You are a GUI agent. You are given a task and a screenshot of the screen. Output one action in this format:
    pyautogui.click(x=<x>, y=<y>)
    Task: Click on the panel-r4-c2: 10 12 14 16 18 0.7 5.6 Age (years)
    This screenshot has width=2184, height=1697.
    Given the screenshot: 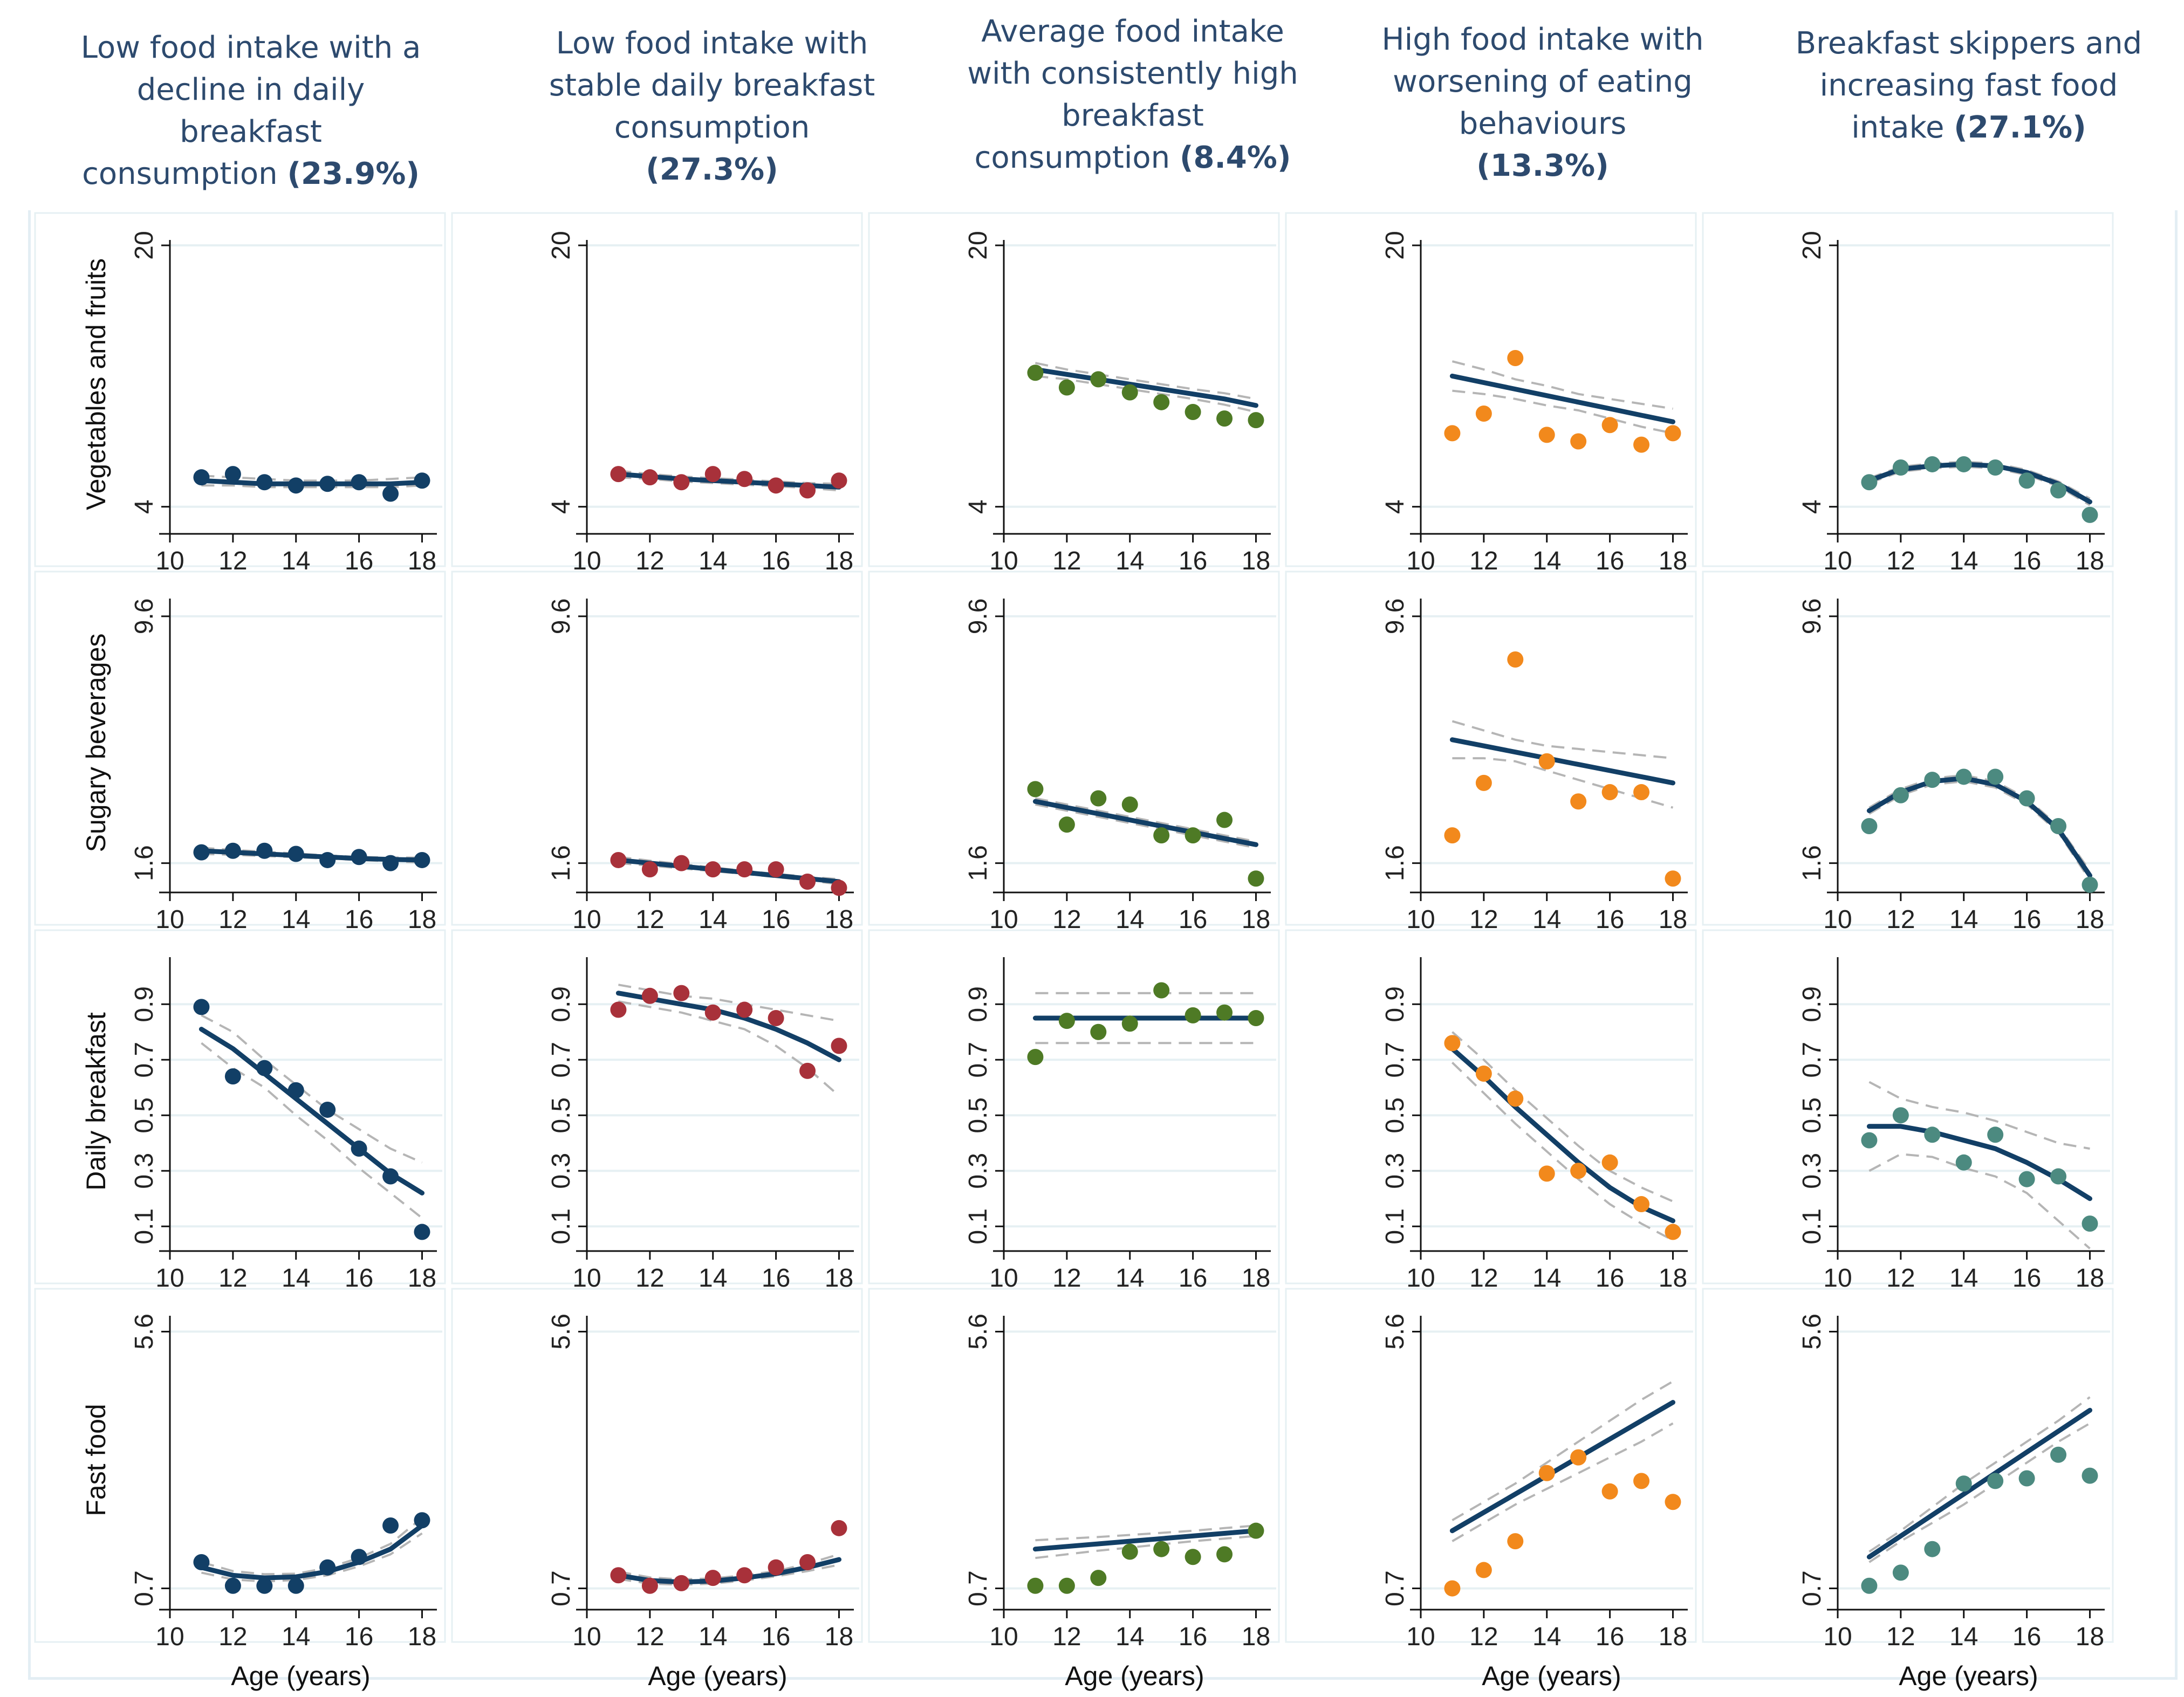 What is the action you would take?
    pyautogui.click(x=657, y=1489)
    